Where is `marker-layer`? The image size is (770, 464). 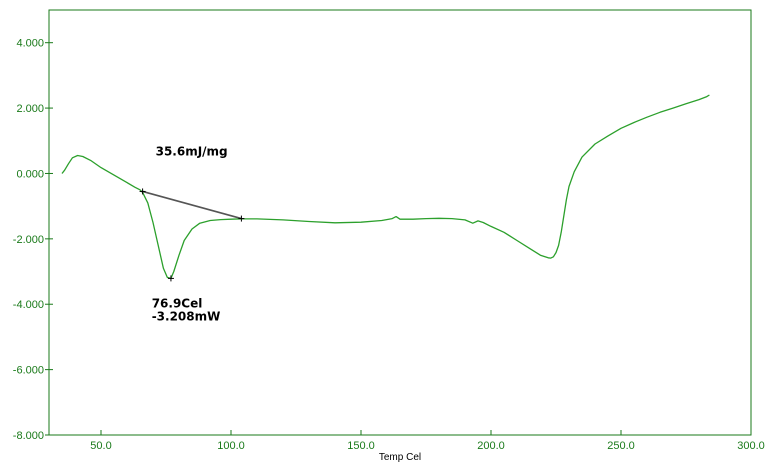 marker-layer is located at coordinates (192, 235).